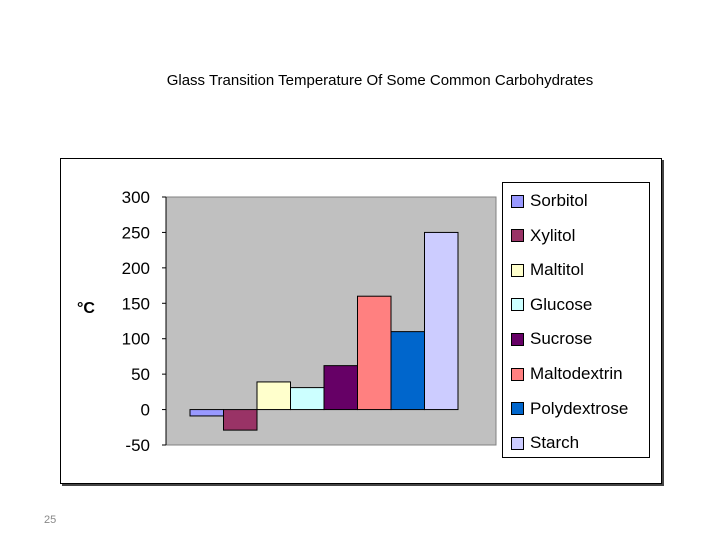  I want to click on legend-item-maltitol: Maltitol, so click(547, 270).